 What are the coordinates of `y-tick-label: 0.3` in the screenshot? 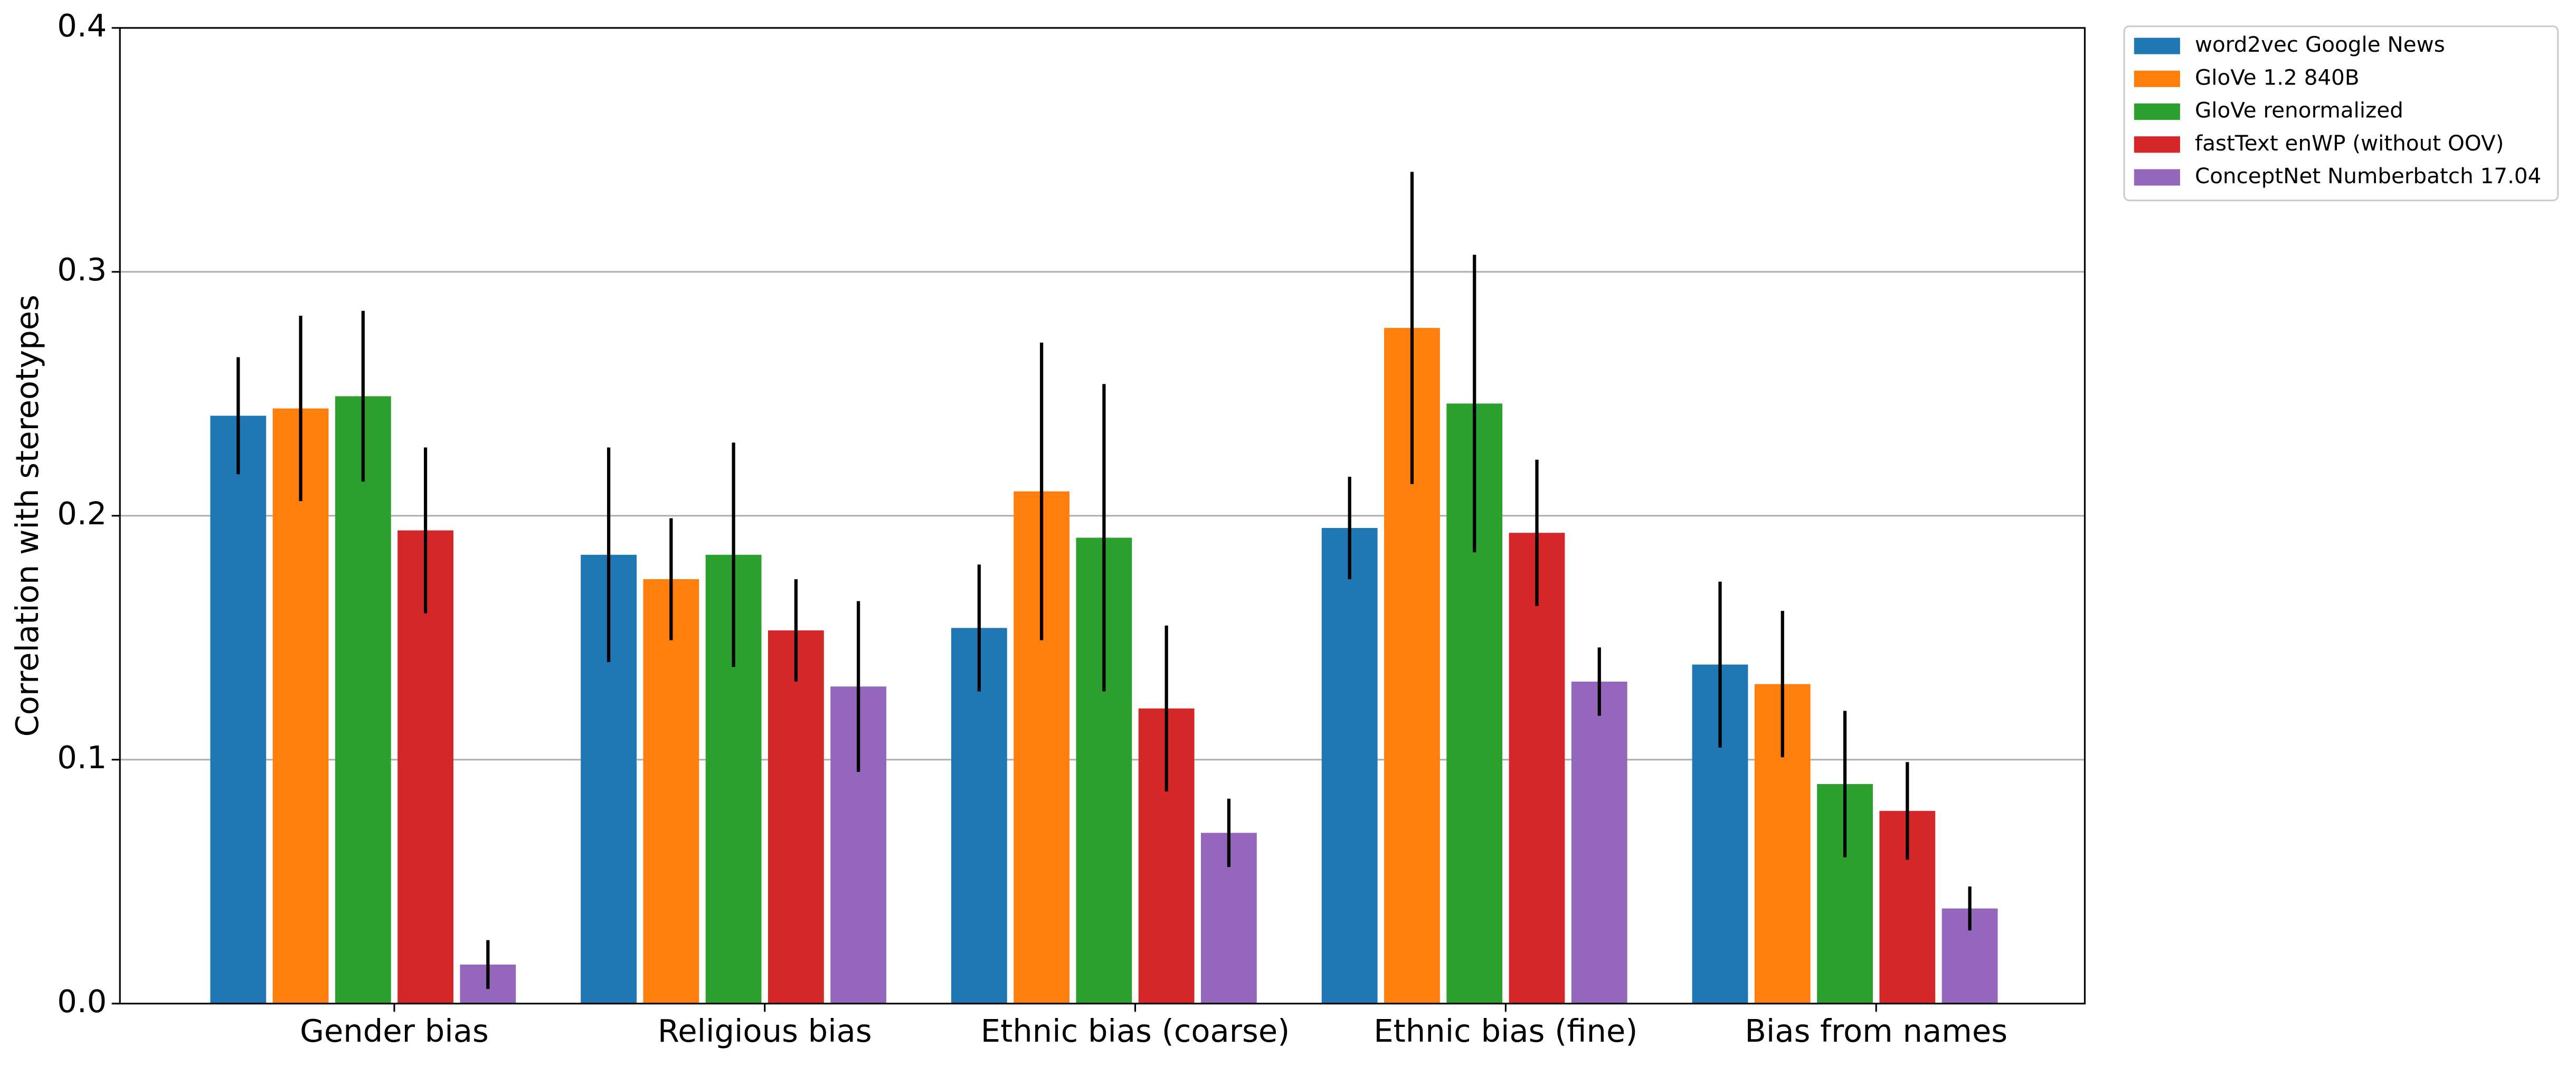 It's located at (82, 269).